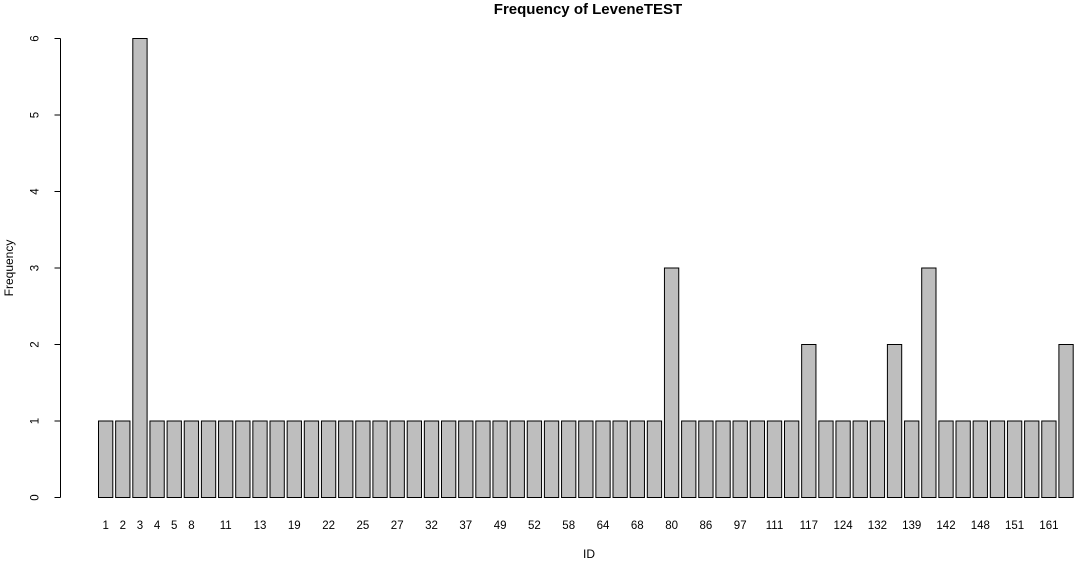  I want to click on x-tick-label: 52, so click(534, 526).